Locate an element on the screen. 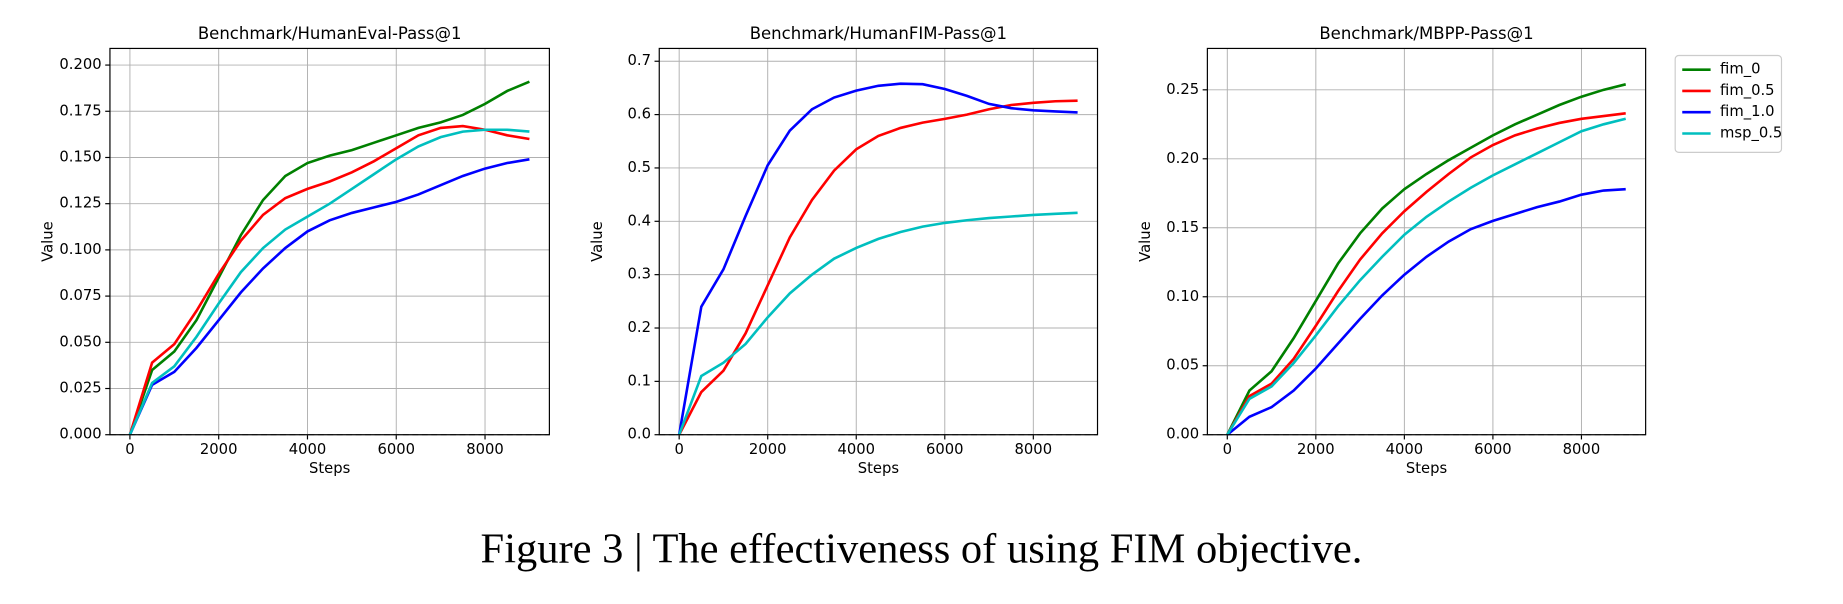  y-tick-label: 0.200 is located at coordinates (80, 64).